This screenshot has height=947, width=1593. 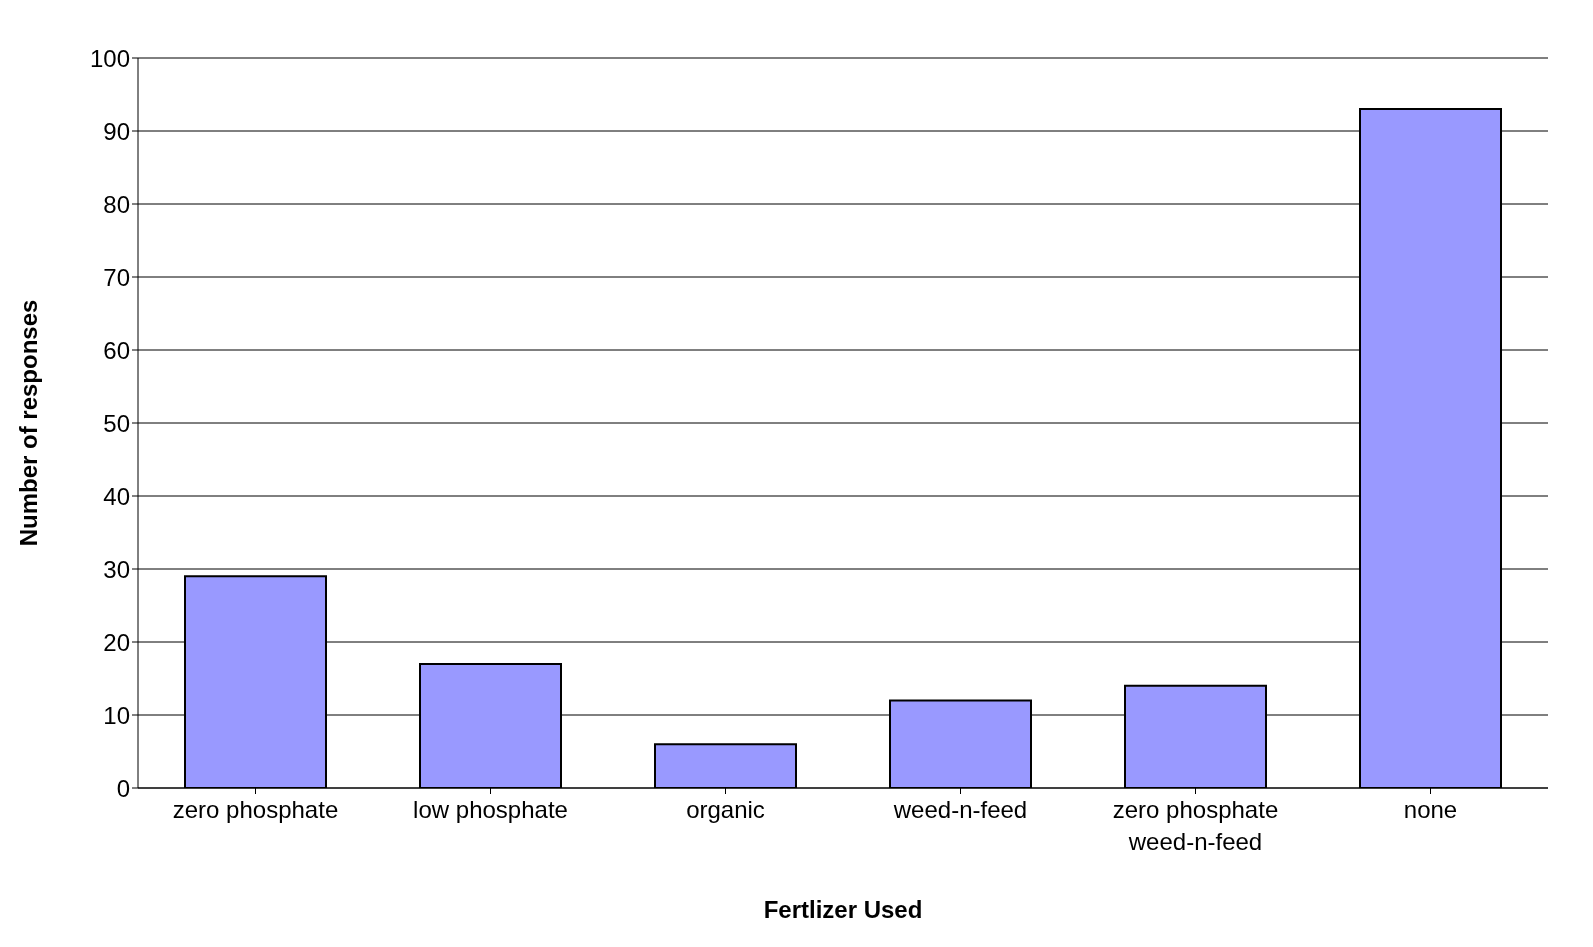 What do you see at coordinates (116, 204) in the screenshot?
I see `y-tick-label: 80` at bounding box center [116, 204].